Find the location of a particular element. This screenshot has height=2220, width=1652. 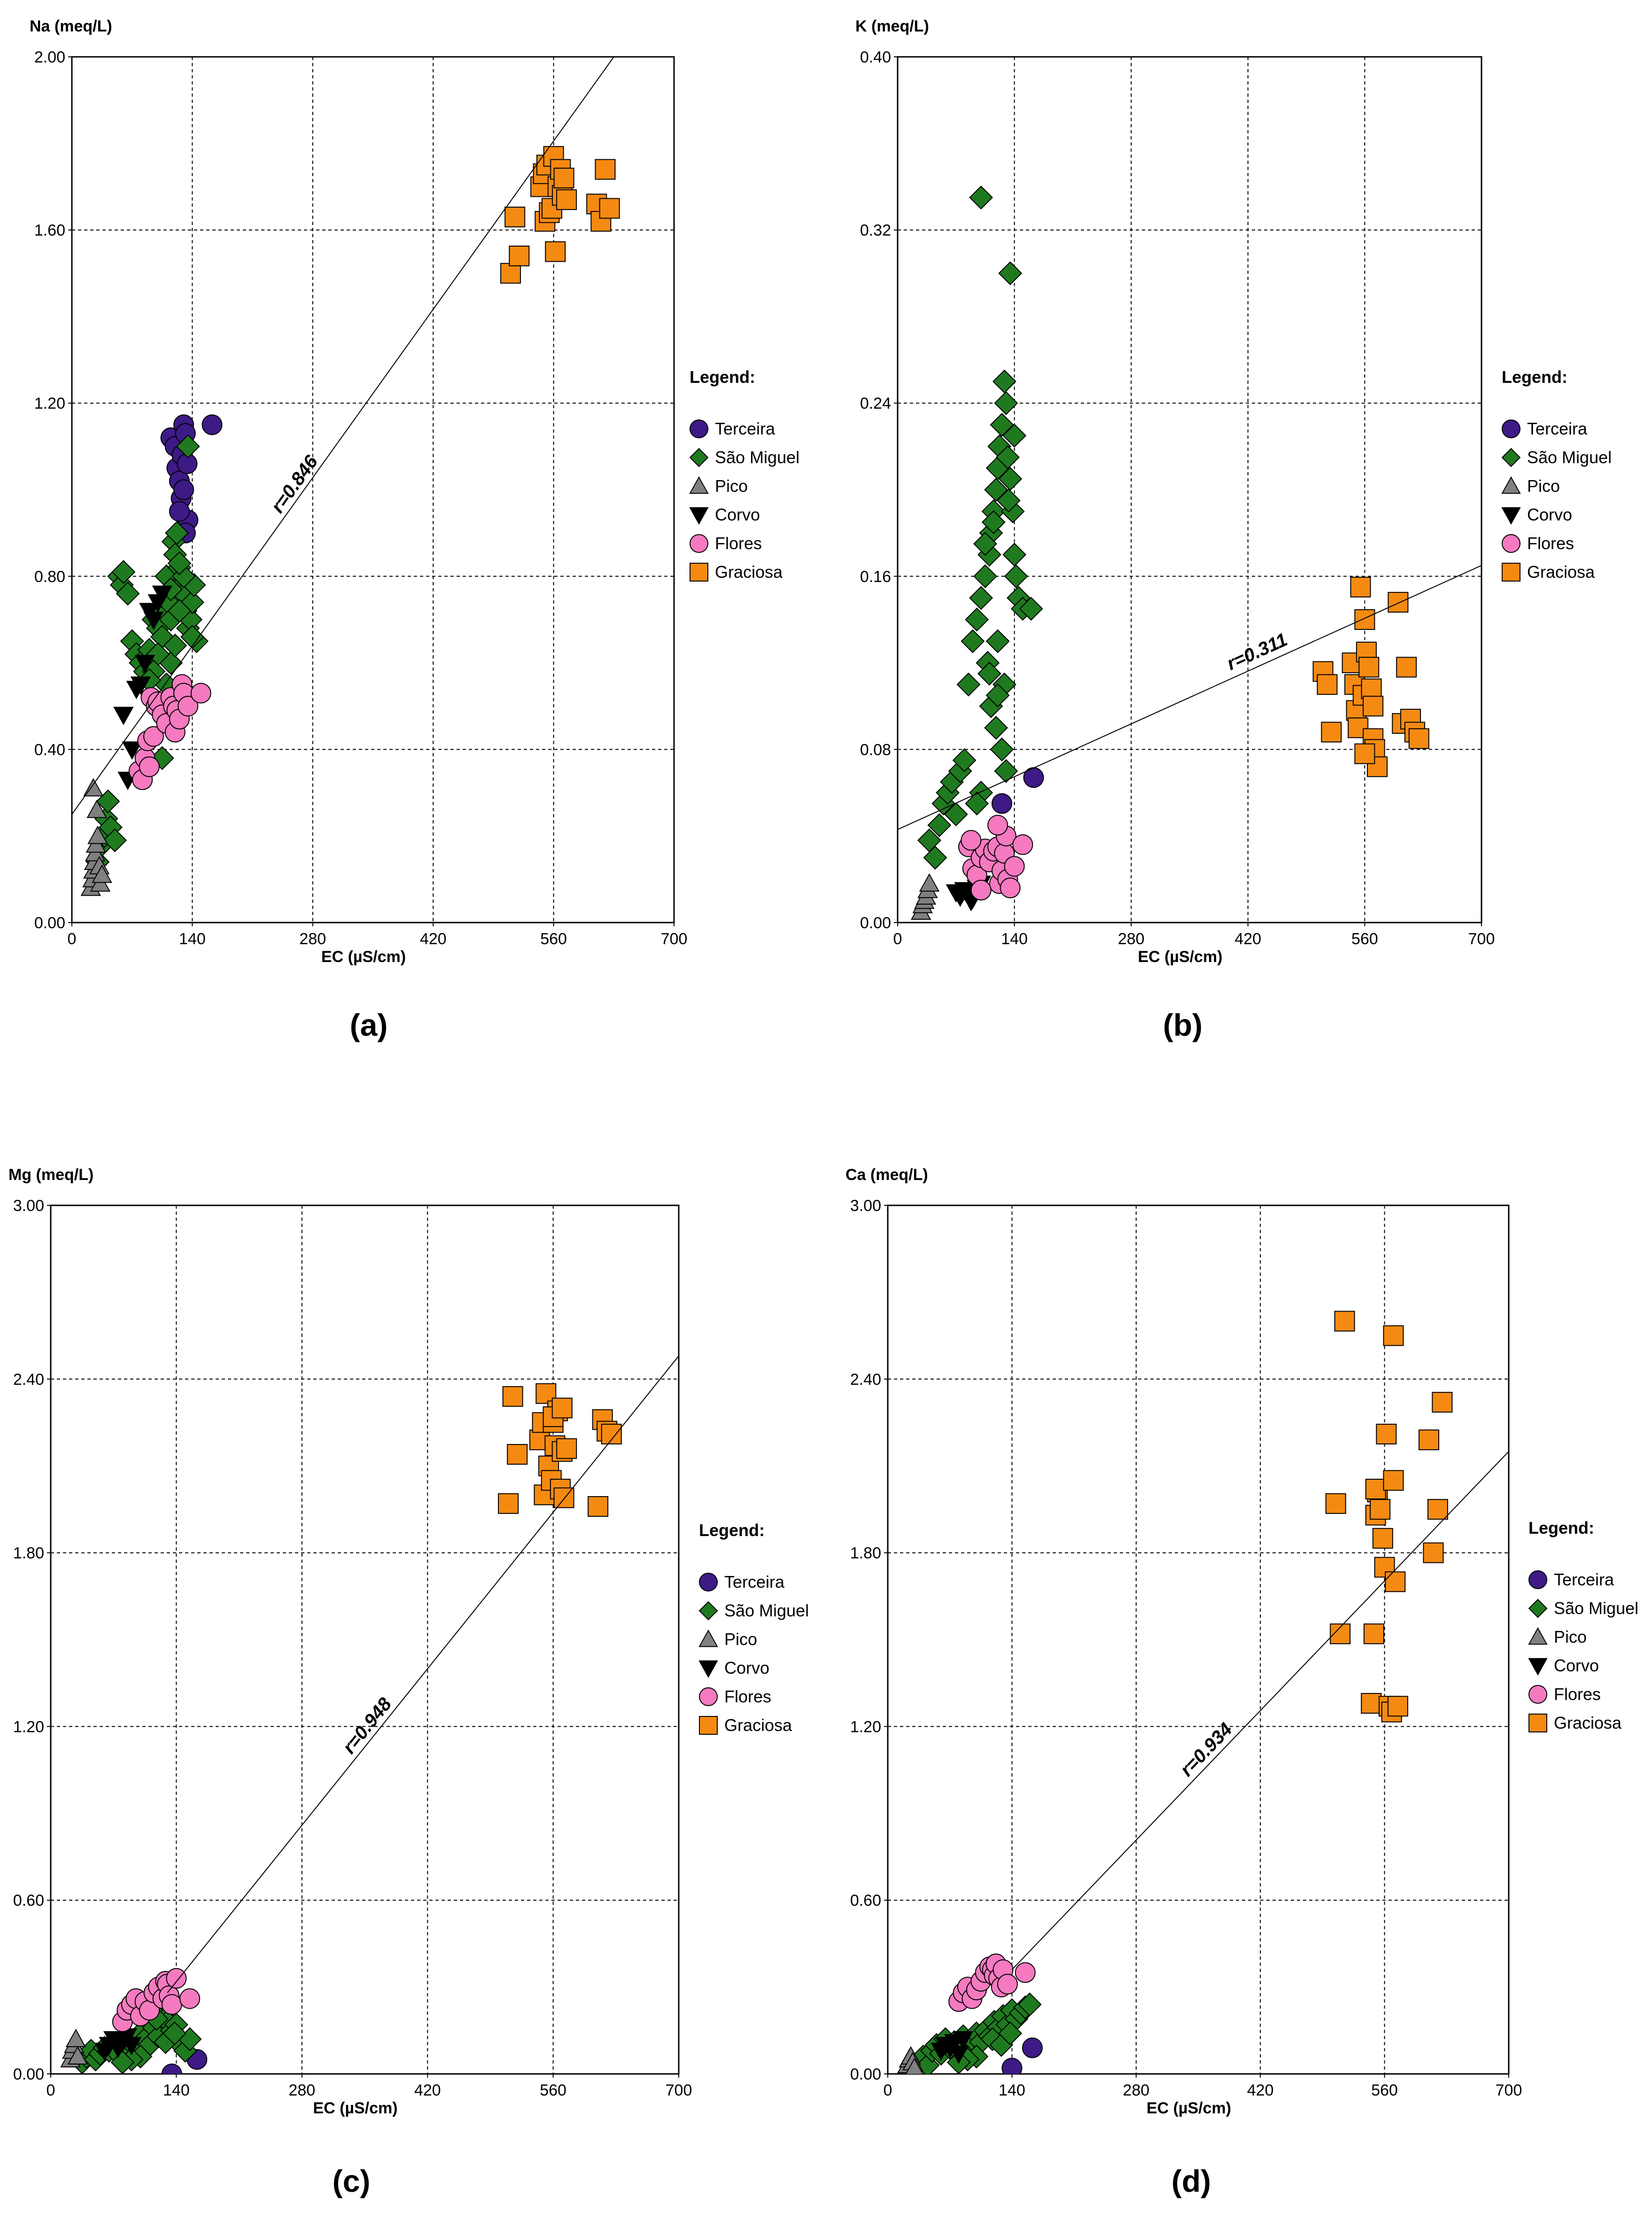

y-axis-label: Ca (meq/L) is located at coordinates (886, 1175).